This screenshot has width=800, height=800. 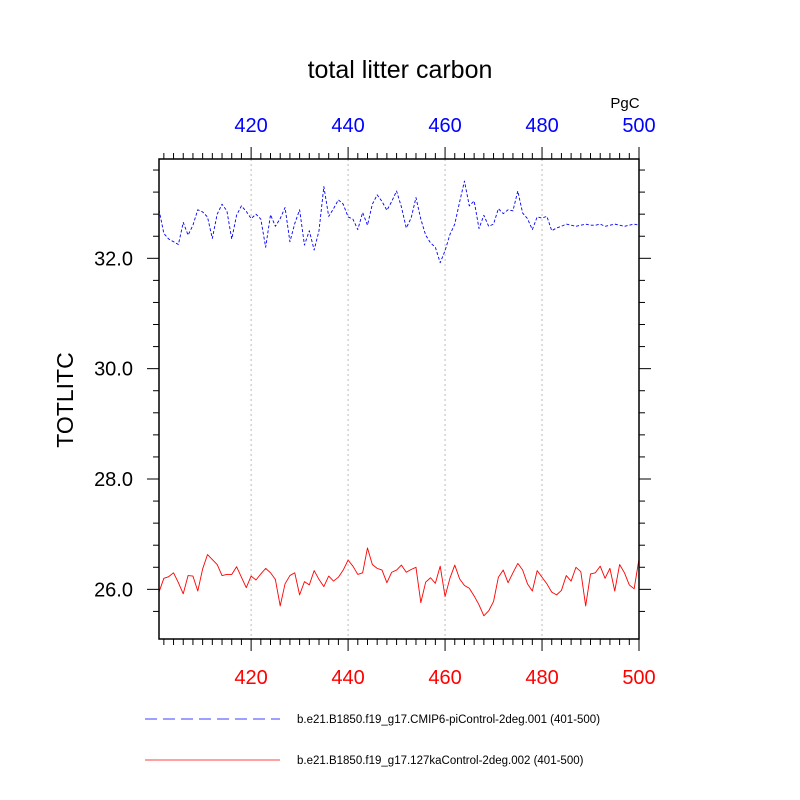 I want to click on x-tick-label-bottom: 480, so click(x=541, y=678).